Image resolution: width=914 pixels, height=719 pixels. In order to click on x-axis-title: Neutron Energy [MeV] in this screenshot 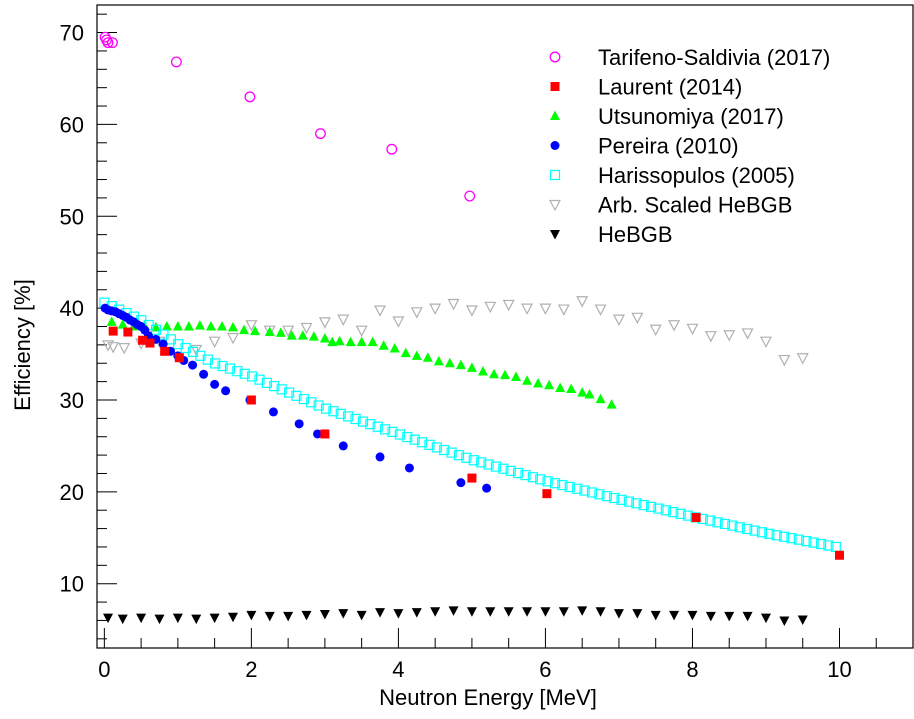, I will do `click(488, 697)`.